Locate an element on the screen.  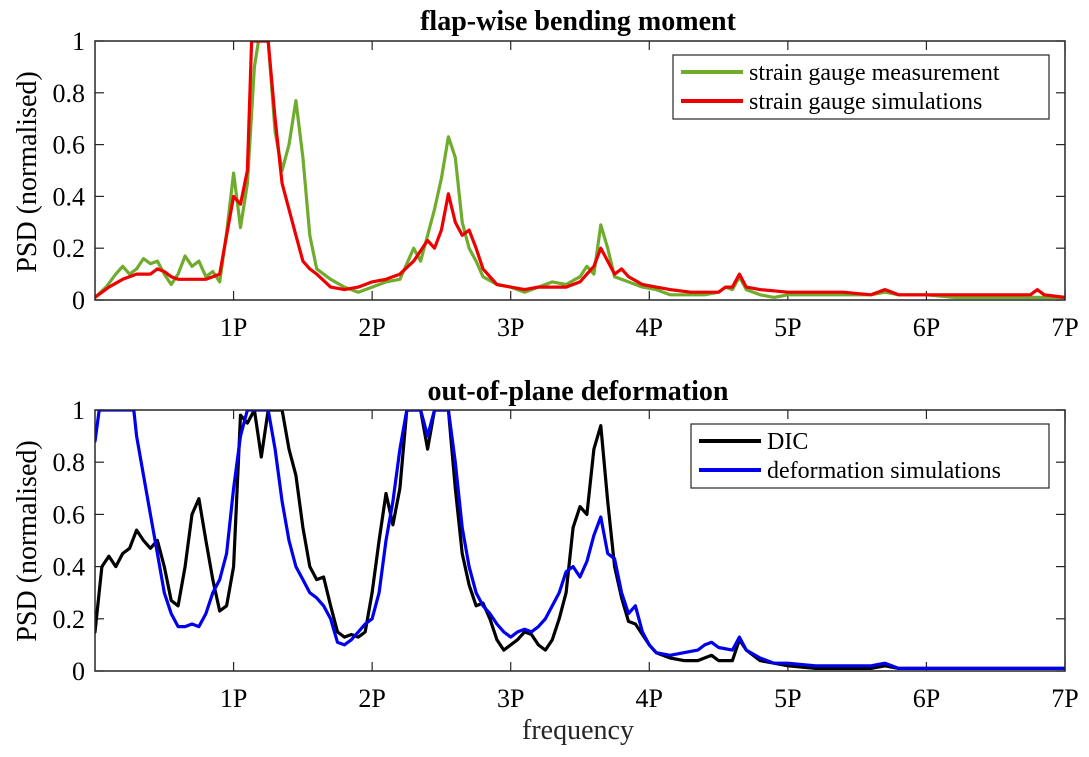
legend-entry: DIC is located at coordinates (787, 442).